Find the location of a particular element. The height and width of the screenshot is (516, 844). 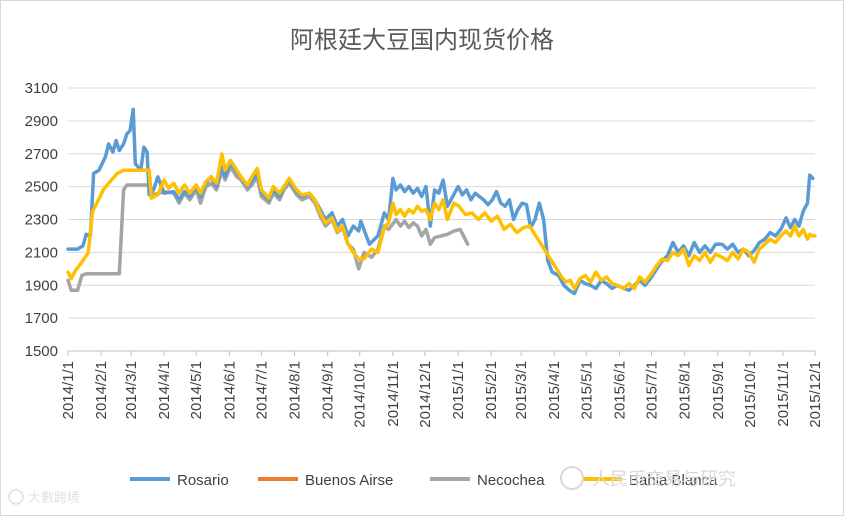

x-tick-label: 2014/2/1 is located at coordinates (101, 390).